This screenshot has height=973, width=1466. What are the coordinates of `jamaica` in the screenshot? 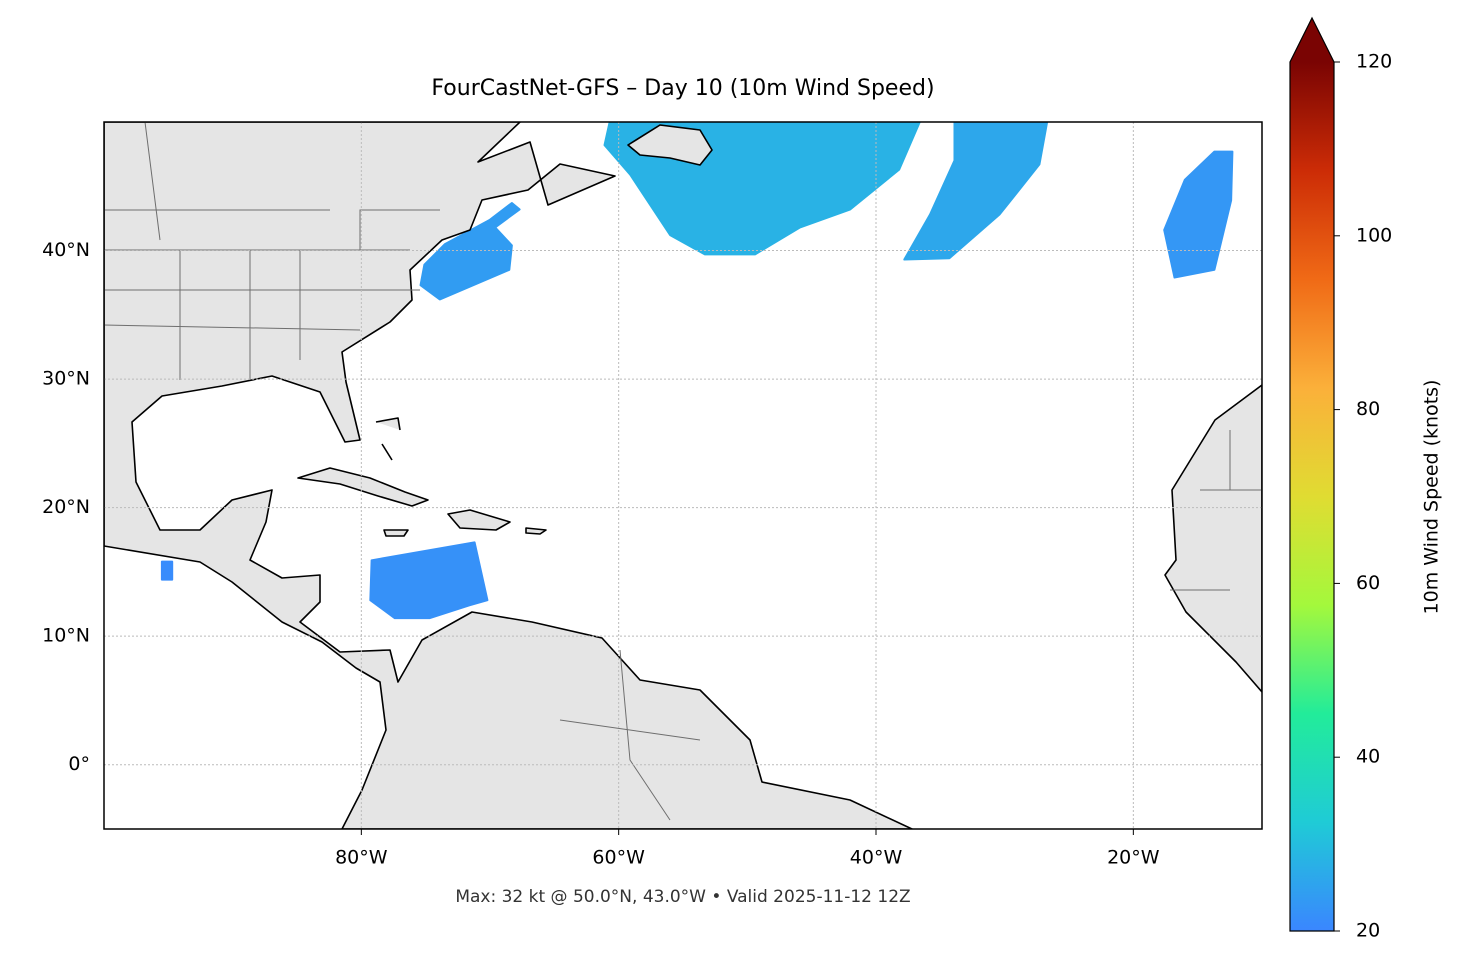 It's located at (396, 533).